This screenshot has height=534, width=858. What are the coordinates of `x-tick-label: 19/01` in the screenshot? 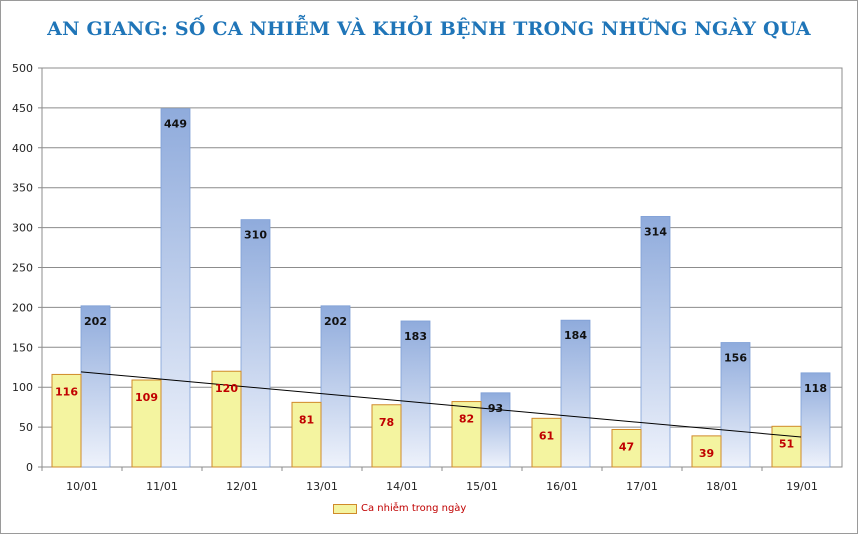 It's located at (802, 486).